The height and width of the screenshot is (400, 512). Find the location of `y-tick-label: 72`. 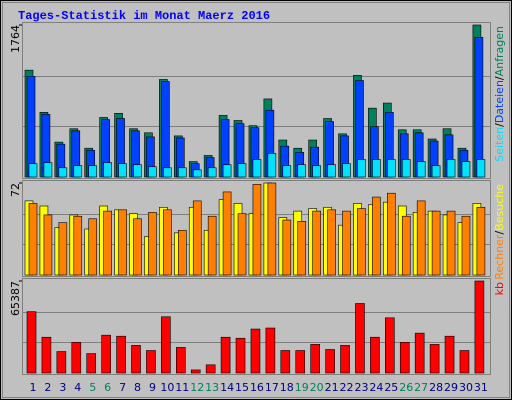

y-tick-label: 72 is located at coordinates (15, 190).